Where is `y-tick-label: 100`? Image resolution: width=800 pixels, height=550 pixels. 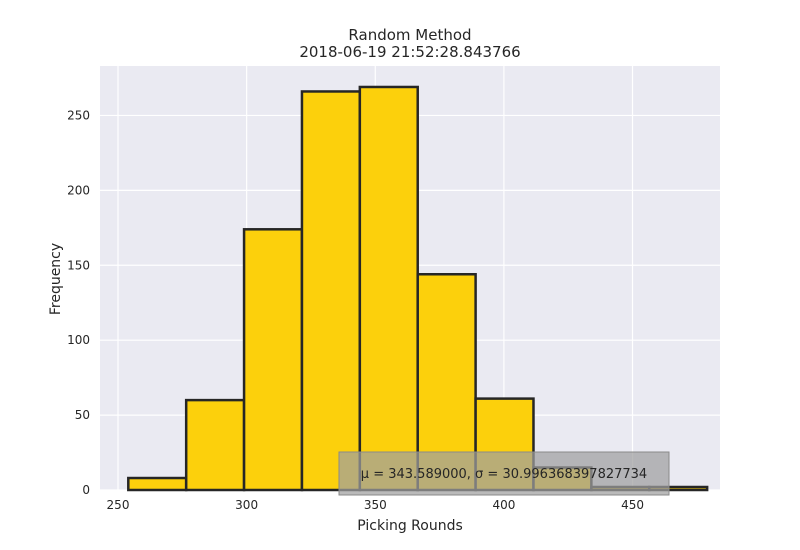 y-tick-label: 100 is located at coordinates (78, 340).